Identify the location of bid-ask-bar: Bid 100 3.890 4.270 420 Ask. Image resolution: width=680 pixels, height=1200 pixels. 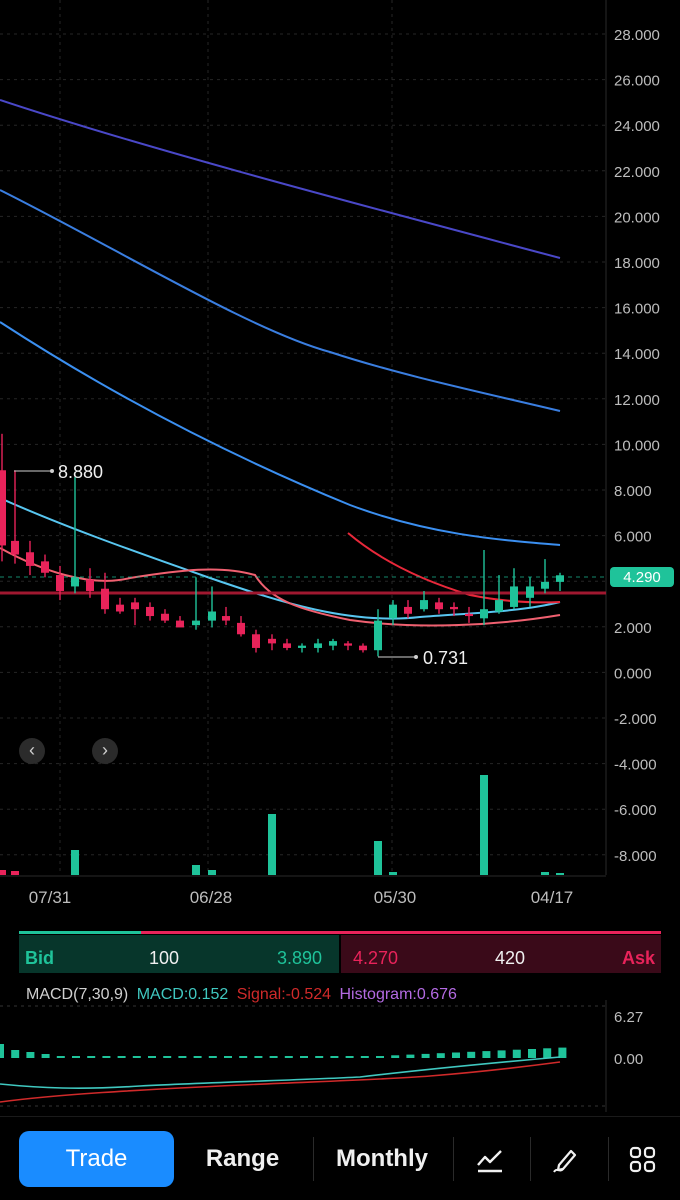
(340, 952).